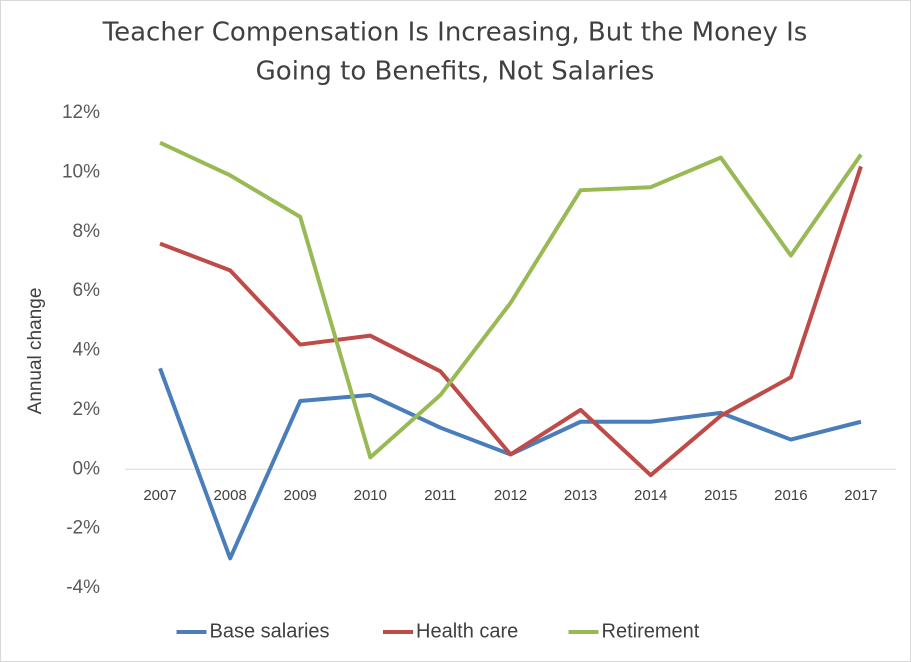 The height and width of the screenshot is (662, 911). Describe the element at coordinates (87, 409) in the screenshot. I see `y-tick-label: 2%` at that location.